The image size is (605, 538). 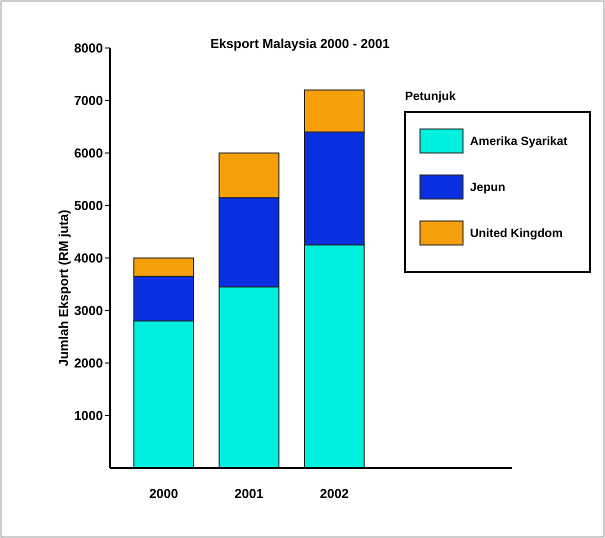 I want to click on x-tick-label: 2001, so click(x=249, y=493).